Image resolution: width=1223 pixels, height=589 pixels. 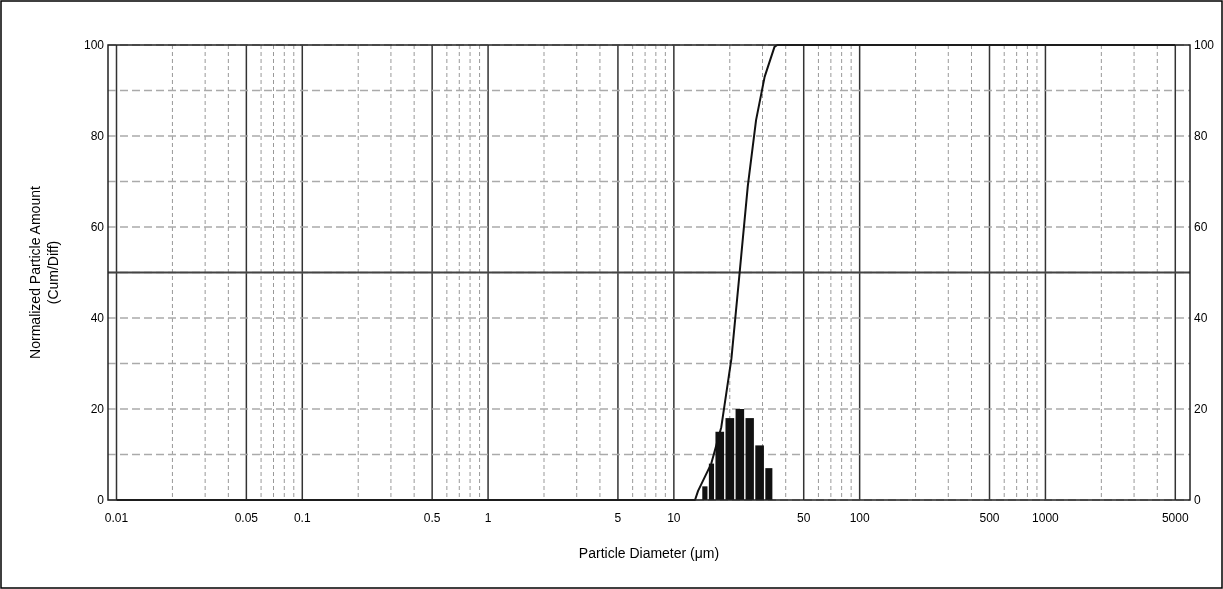 I want to click on x-tick-label: 5000, so click(x=1175, y=518).